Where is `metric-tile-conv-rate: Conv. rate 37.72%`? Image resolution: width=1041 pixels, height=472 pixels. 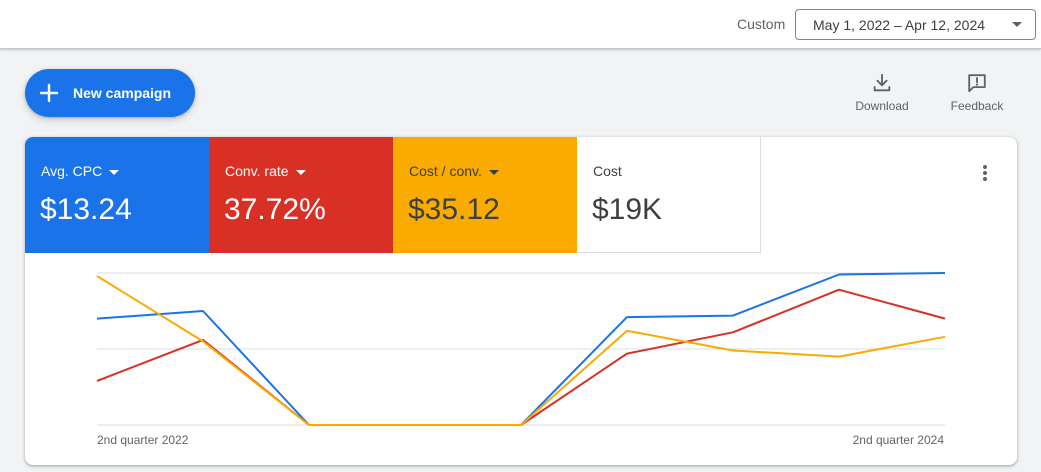 metric-tile-conv-rate: Conv. rate 37.72% is located at coordinates (301, 195).